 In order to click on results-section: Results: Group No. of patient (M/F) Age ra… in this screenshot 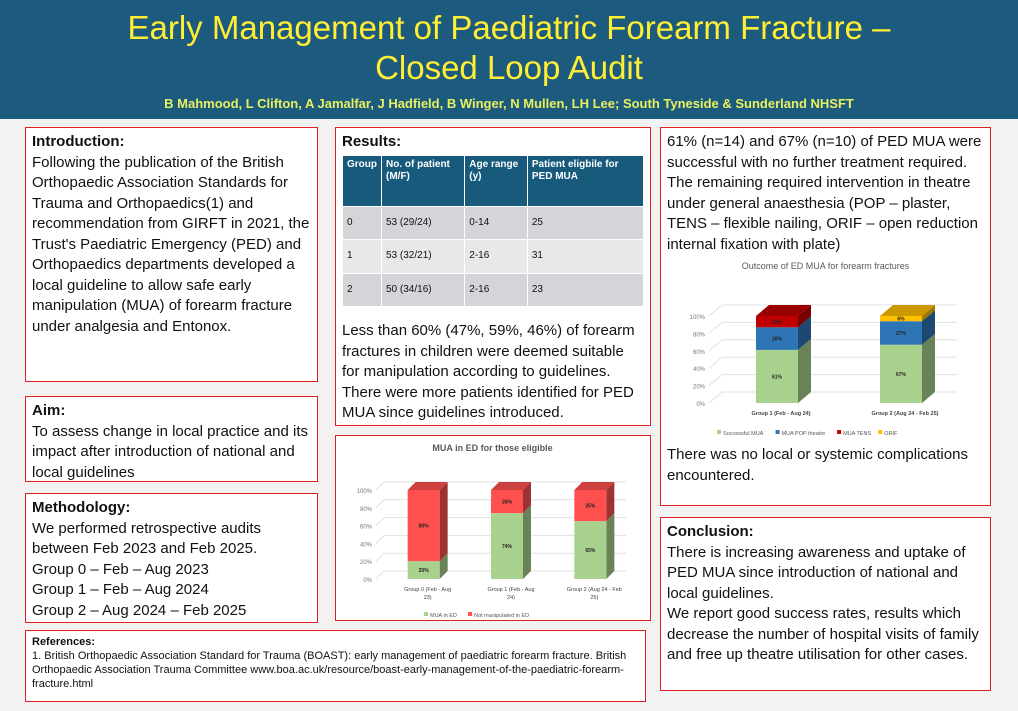, I will do `click(493, 276)`.